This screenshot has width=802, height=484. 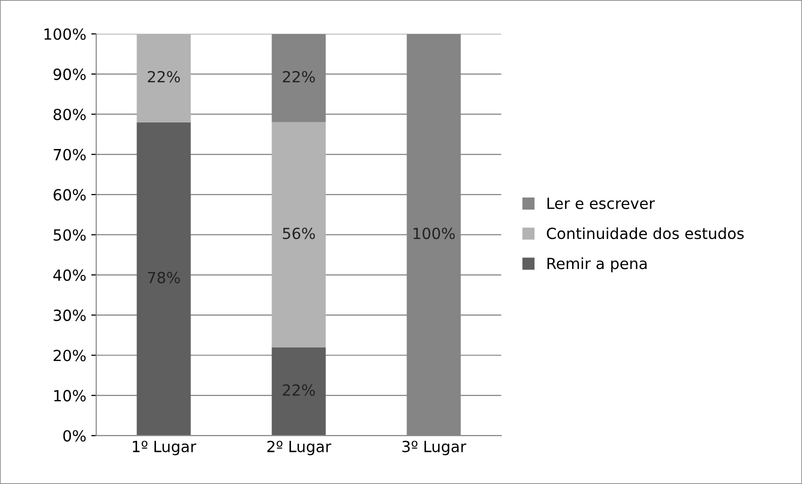 What do you see at coordinates (70, 316) in the screenshot?
I see `y-tick-label: 30%` at bounding box center [70, 316].